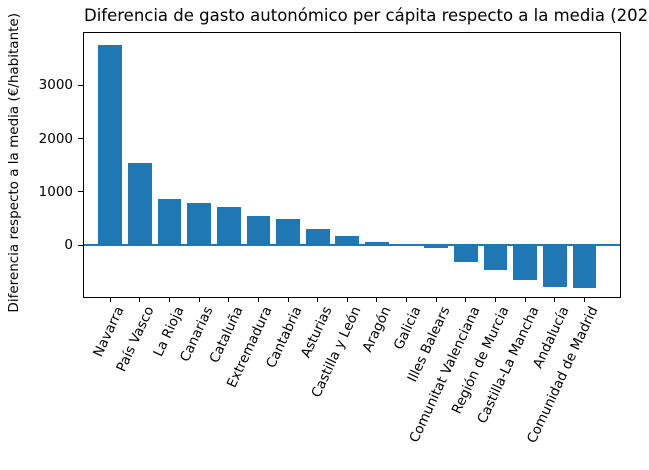 The width and height of the screenshot is (649, 470). What do you see at coordinates (68, 245) in the screenshot?
I see `y-tick-label: 0` at bounding box center [68, 245].